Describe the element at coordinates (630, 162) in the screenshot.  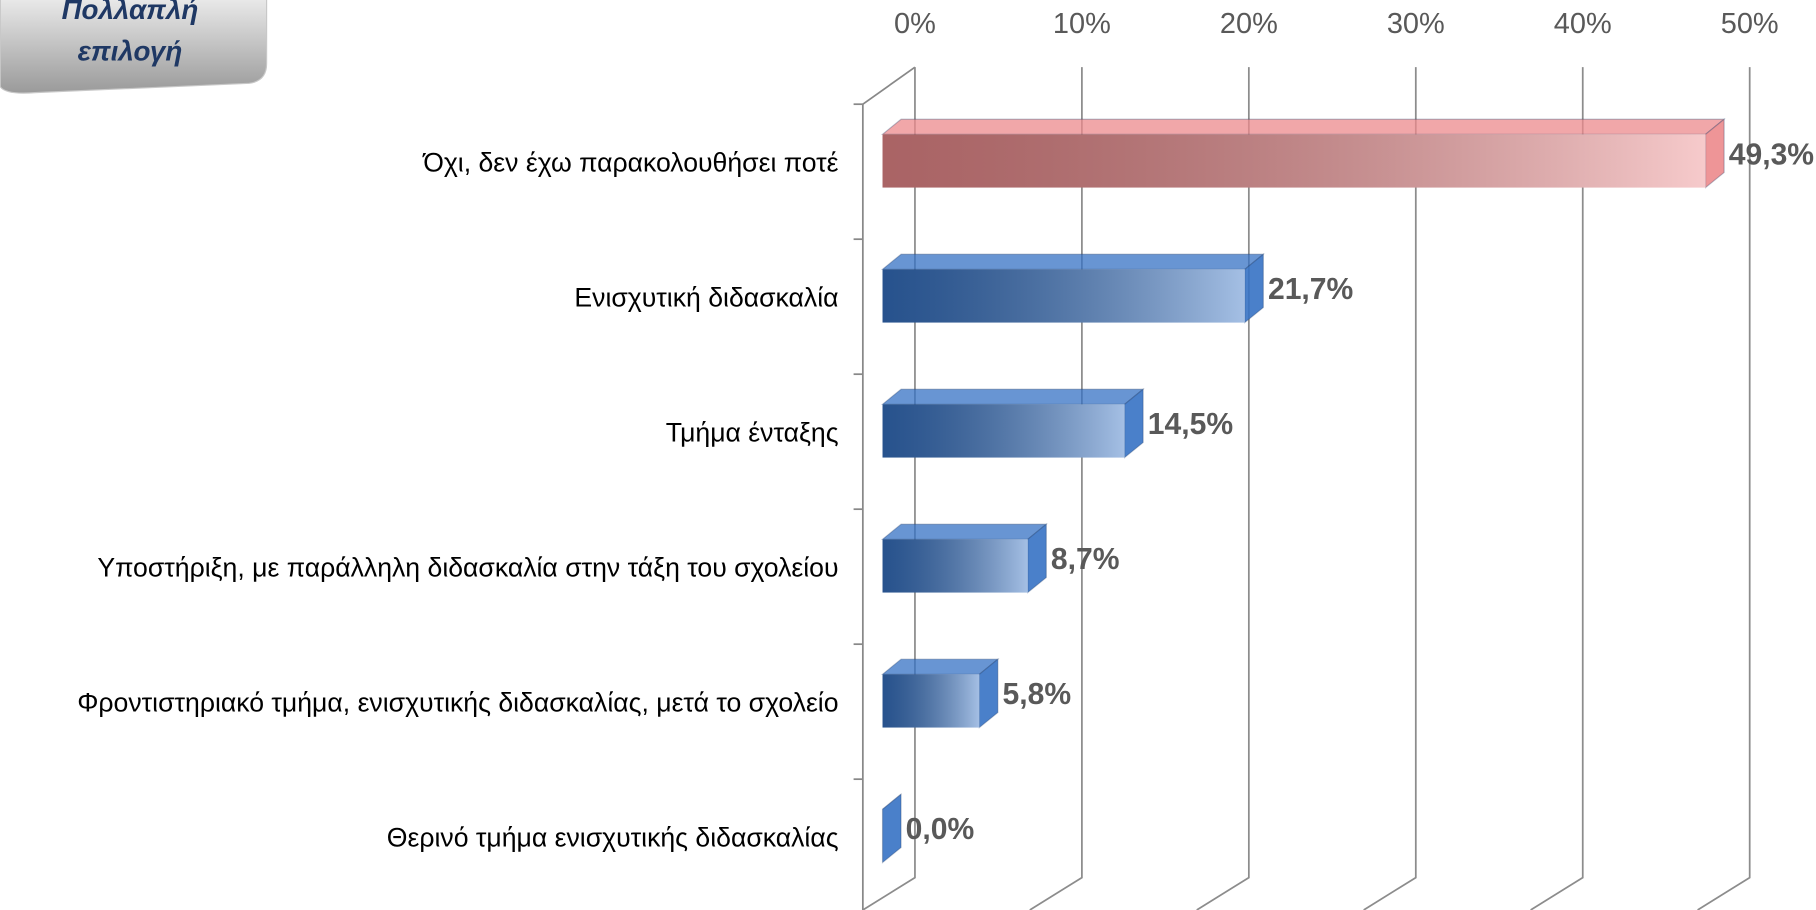
I see `category-label: Όχι, δεν έχω παρακολουθήσει ποτέ` at that location.